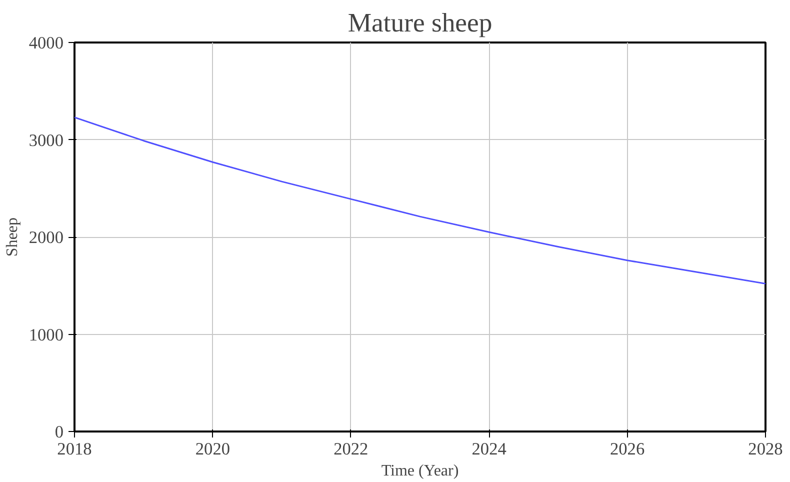  What do you see at coordinates (74, 449) in the screenshot?
I see `x-tick-label: 2018` at bounding box center [74, 449].